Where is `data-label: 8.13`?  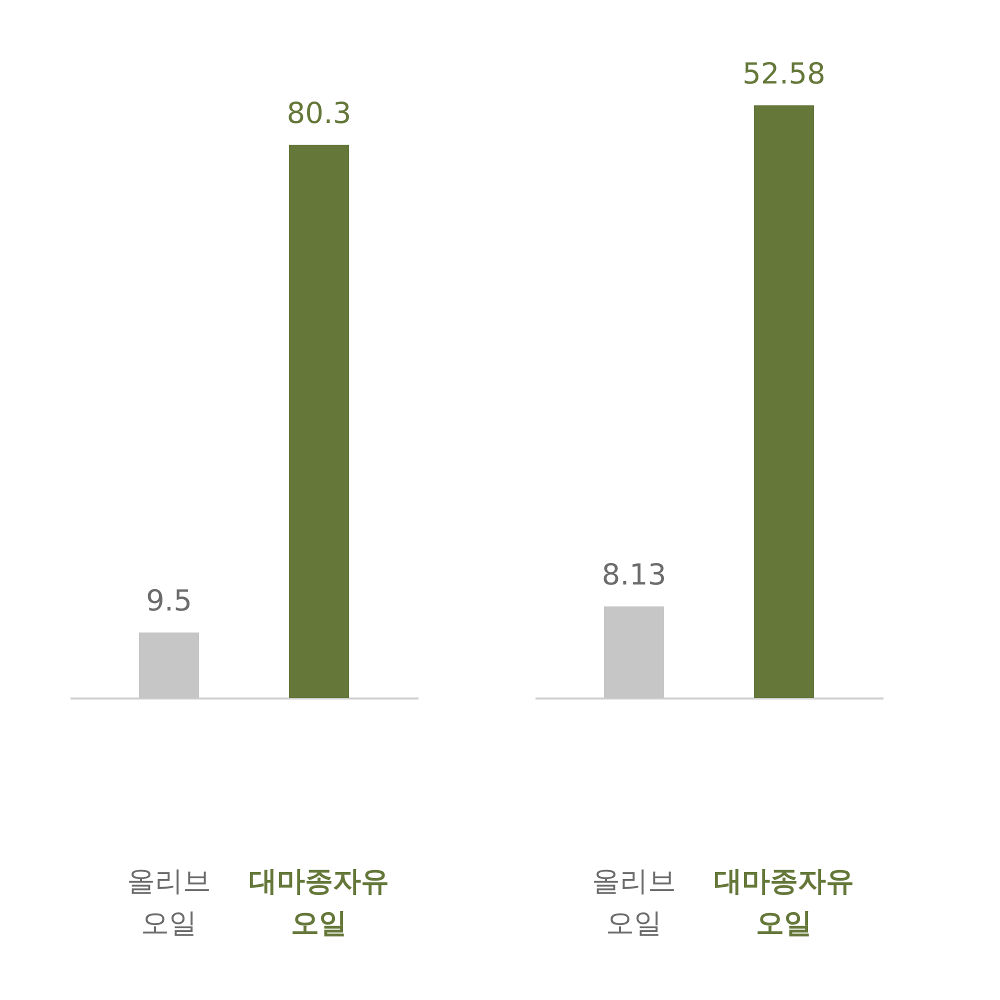
data-label: 8.13 is located at coordinates (634, 574).